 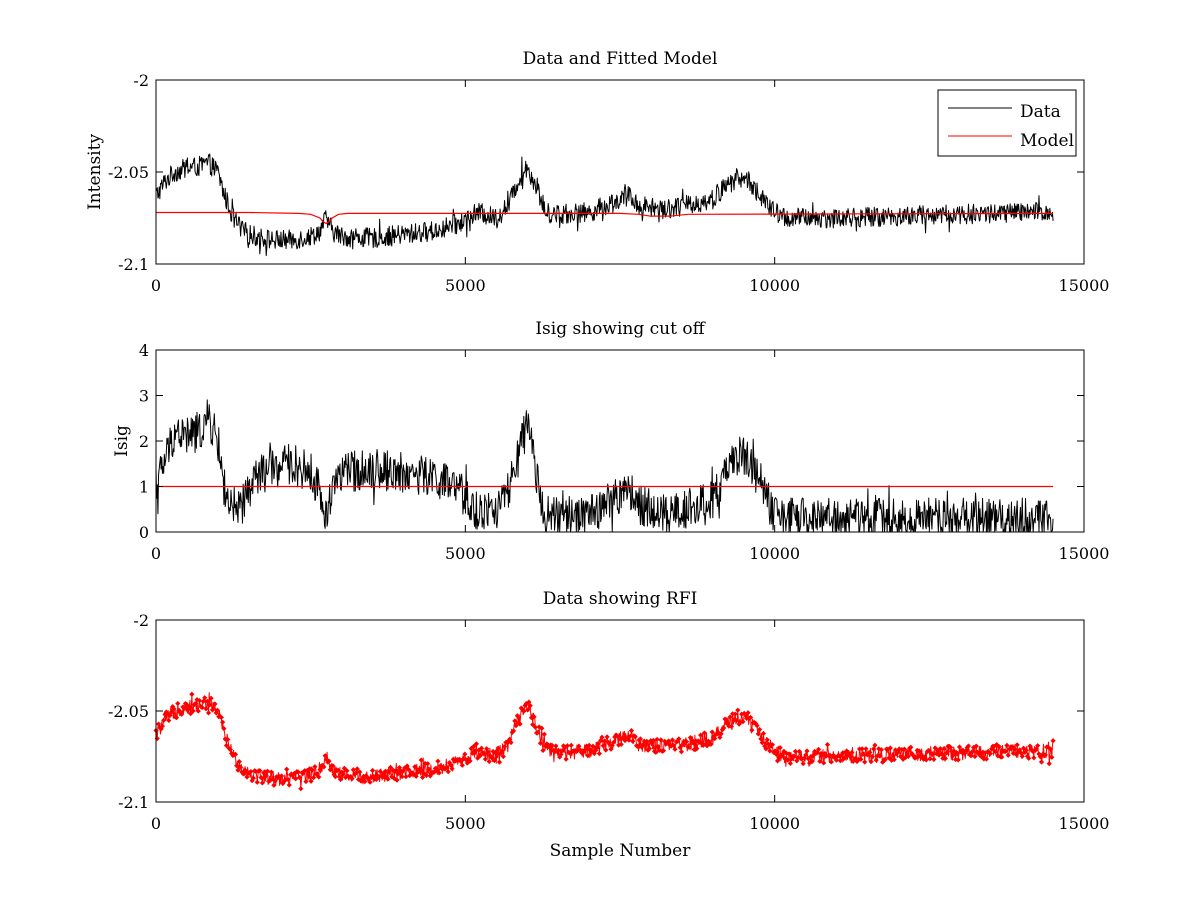 What do you see at coordinates (604, 741) in the screenshot?
I see `series-markers` at bounding box center [604, 741].